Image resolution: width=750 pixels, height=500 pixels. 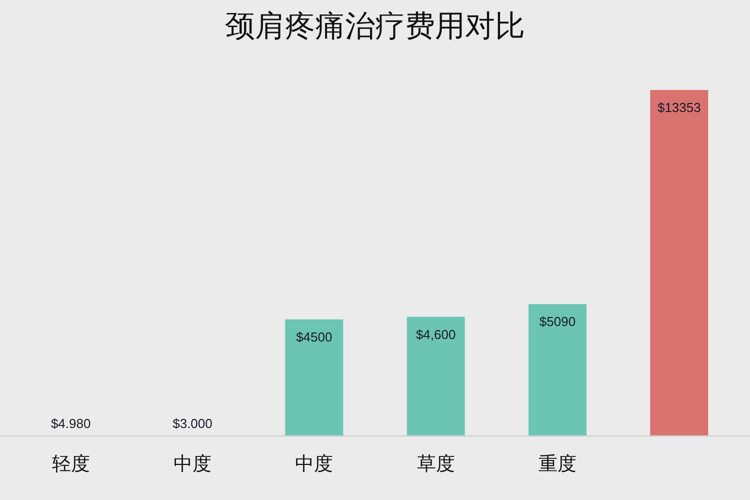 I want to click on data-label: $13353, so click(x=679, y=107).